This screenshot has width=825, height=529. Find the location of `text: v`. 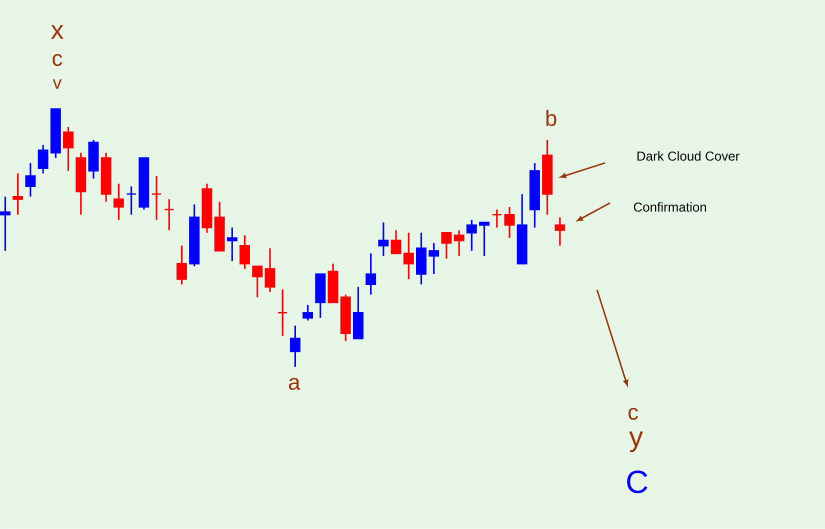

text: v is located at coordinates (57, 84).